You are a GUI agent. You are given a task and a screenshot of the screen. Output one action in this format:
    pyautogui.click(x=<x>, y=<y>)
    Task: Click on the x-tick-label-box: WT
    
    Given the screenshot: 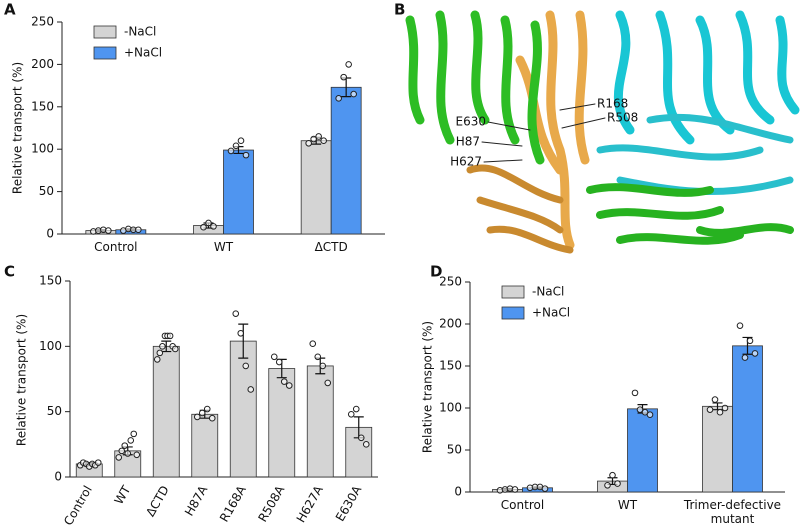 What is the action you would take?
    pyautogui.click(x=223, y=247)
    